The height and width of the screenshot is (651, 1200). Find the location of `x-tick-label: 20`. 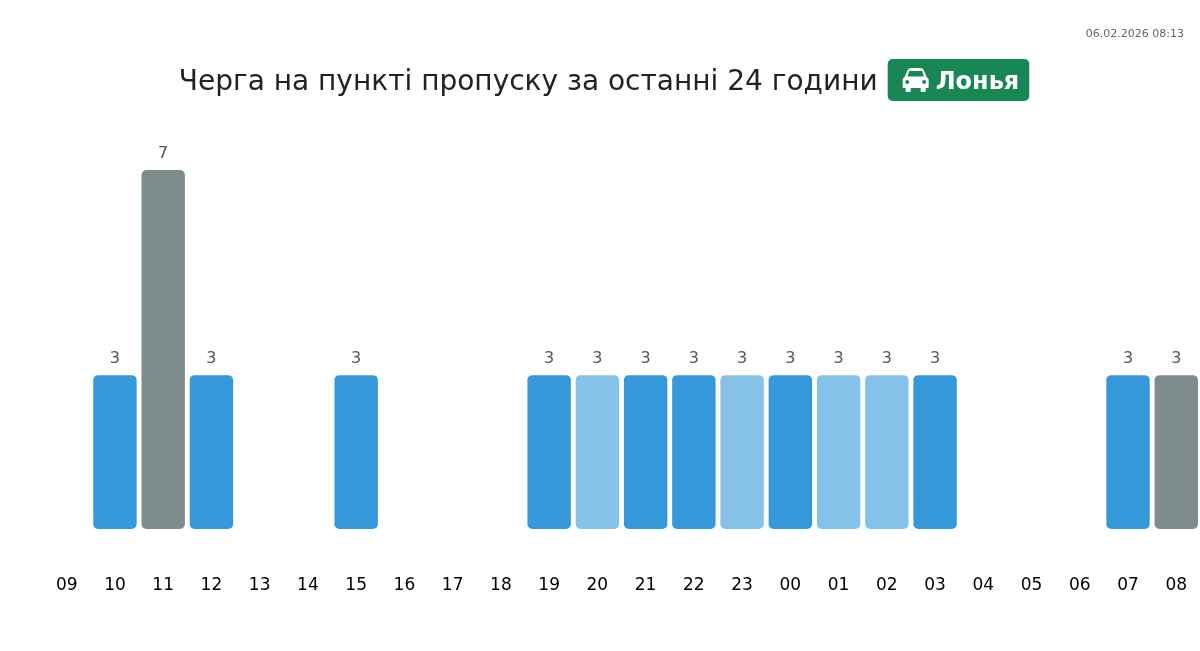

x-tick-label: 20 is located at coordinates (597, 584).